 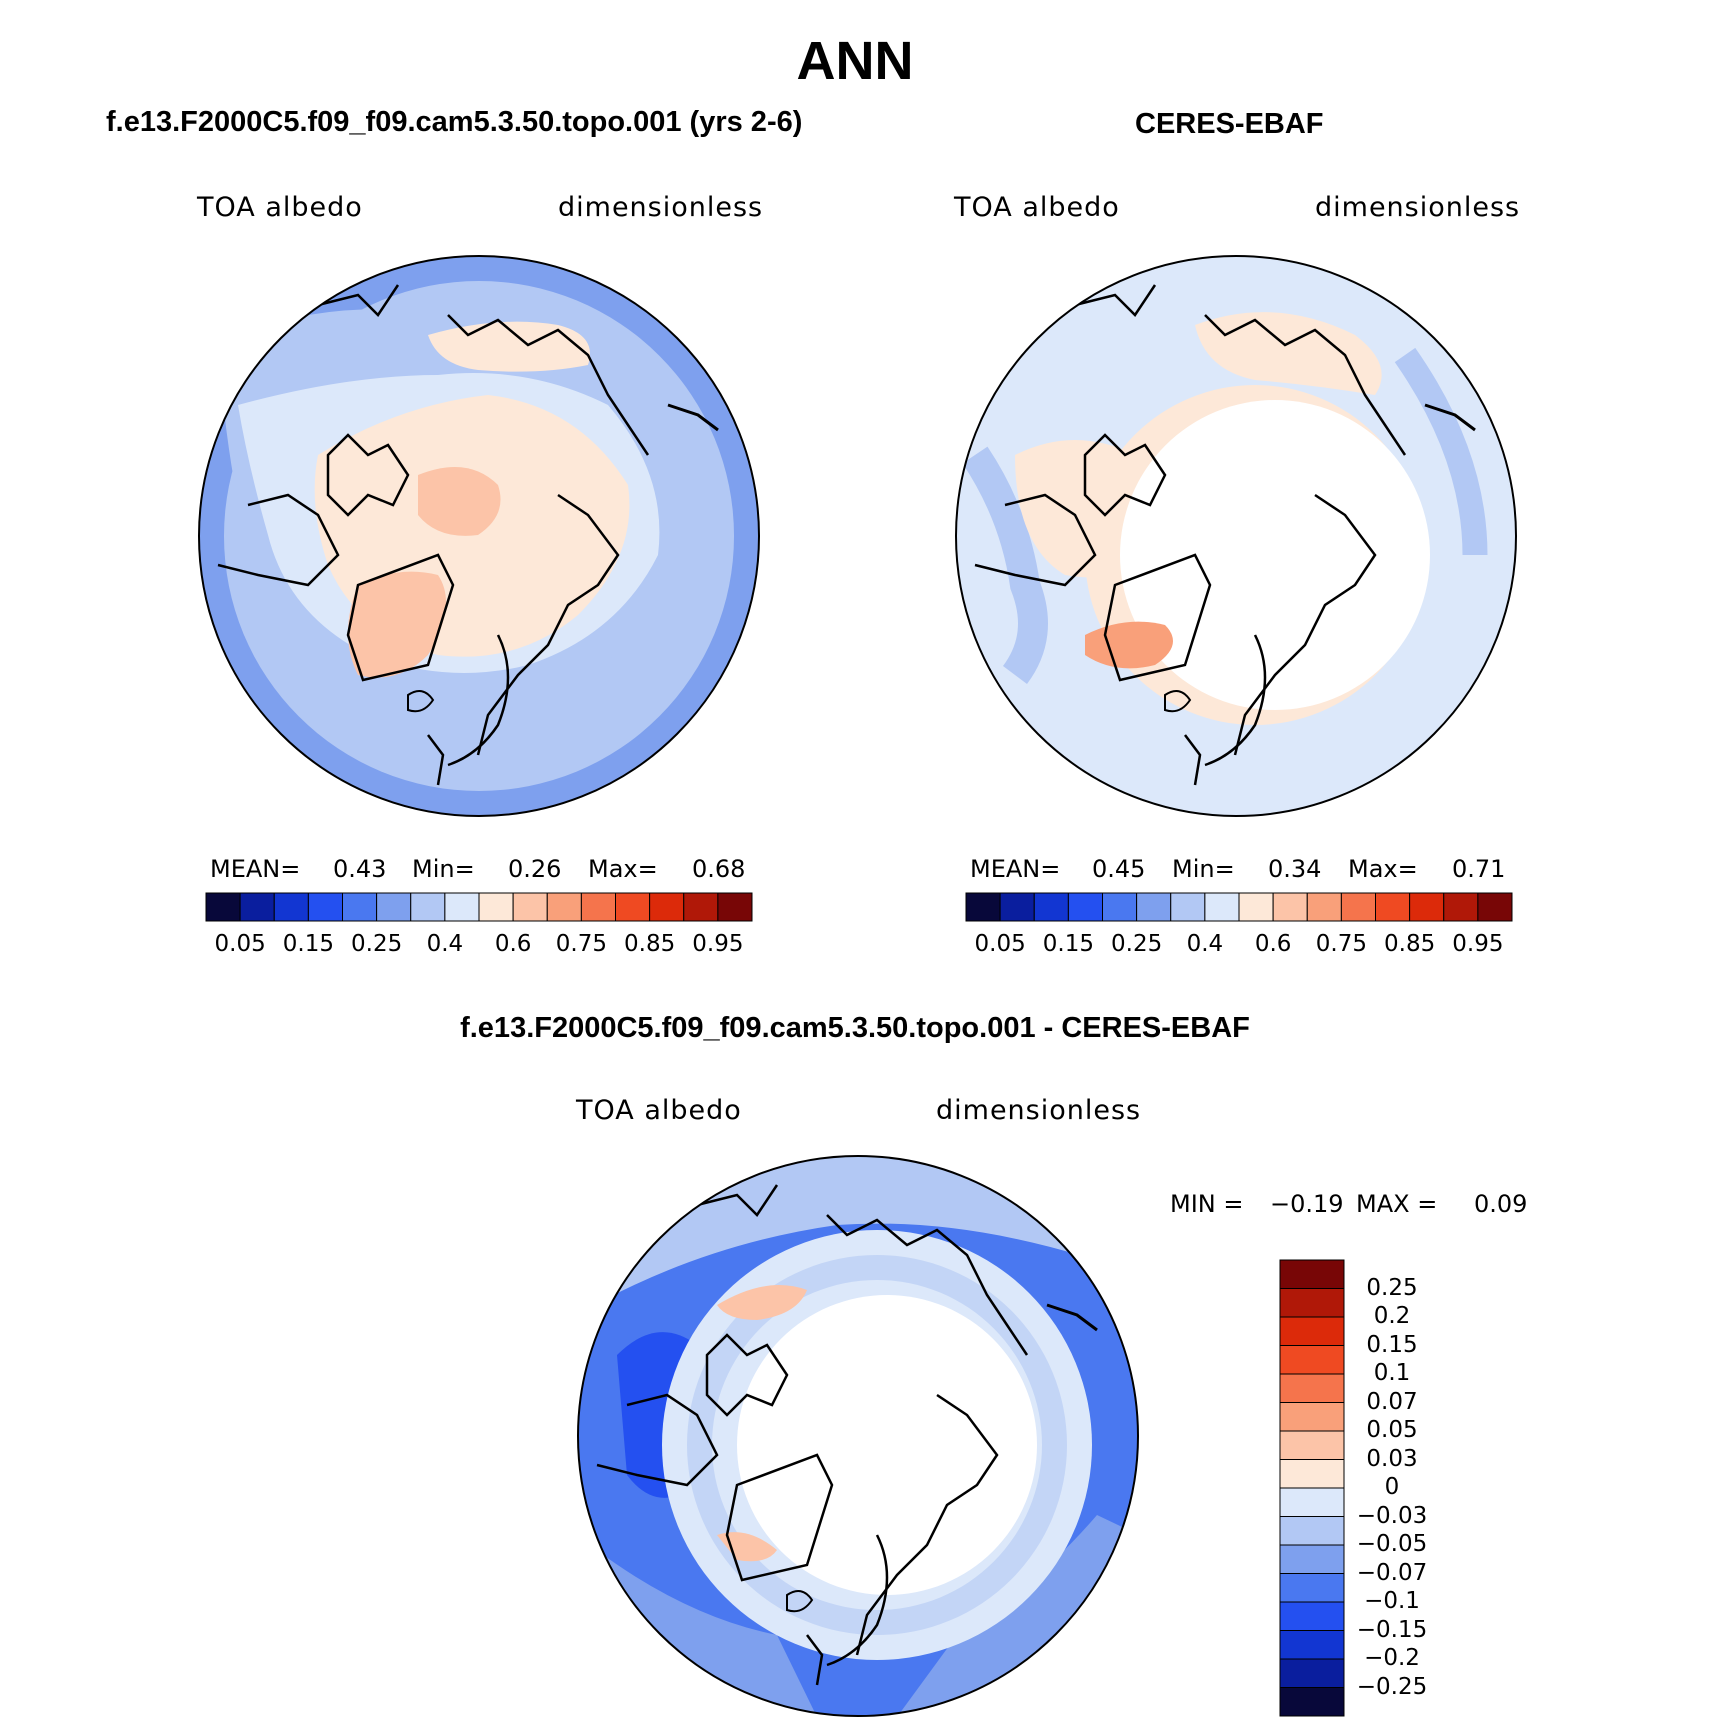 What do you see at coordinates (443, 869) in the screenshot?
I see `panel1-min-label: Min=` at bounding box center [443, 869].